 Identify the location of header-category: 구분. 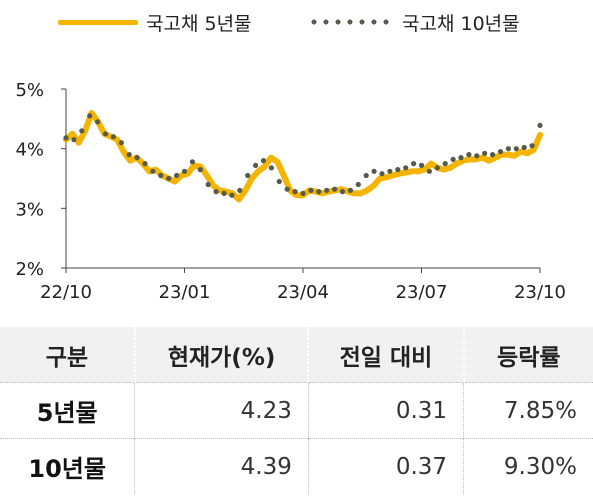
(67, 357).